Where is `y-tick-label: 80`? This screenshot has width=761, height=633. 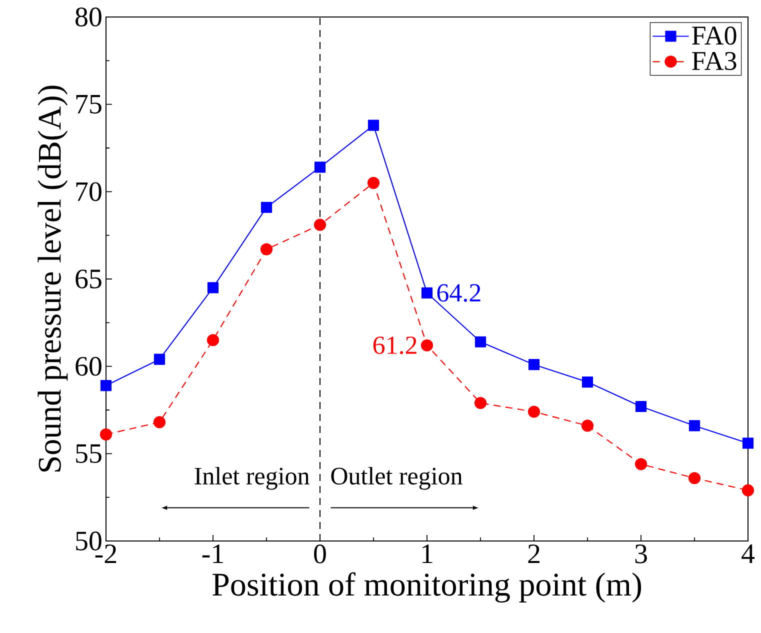
y-tick-label: 80 is located at coordinates (89, 17).